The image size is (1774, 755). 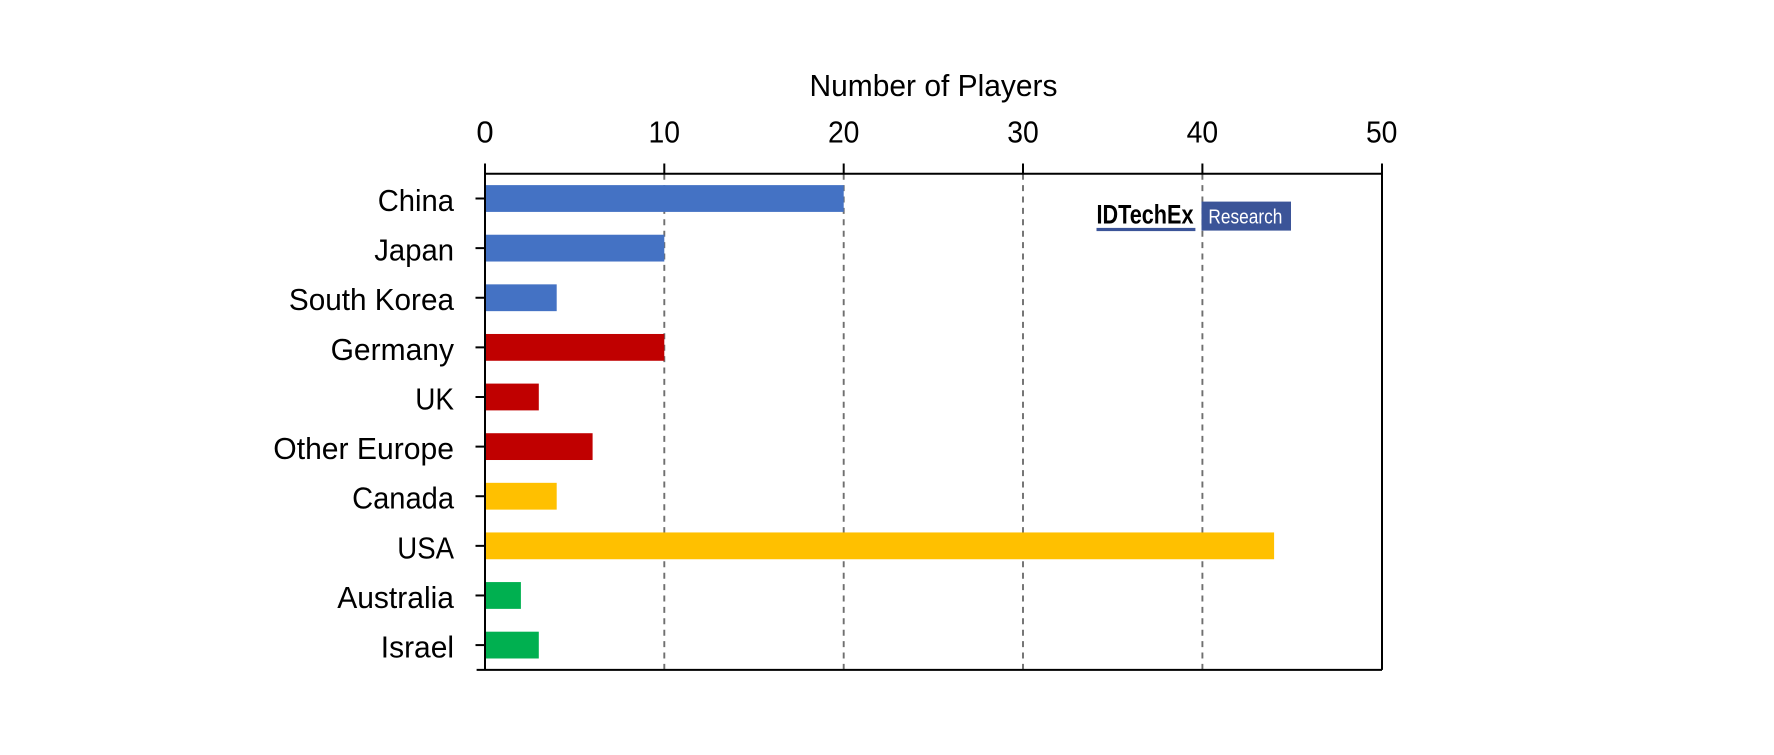 I want to click on svg-text: Canada, so click(x=403, y=498).